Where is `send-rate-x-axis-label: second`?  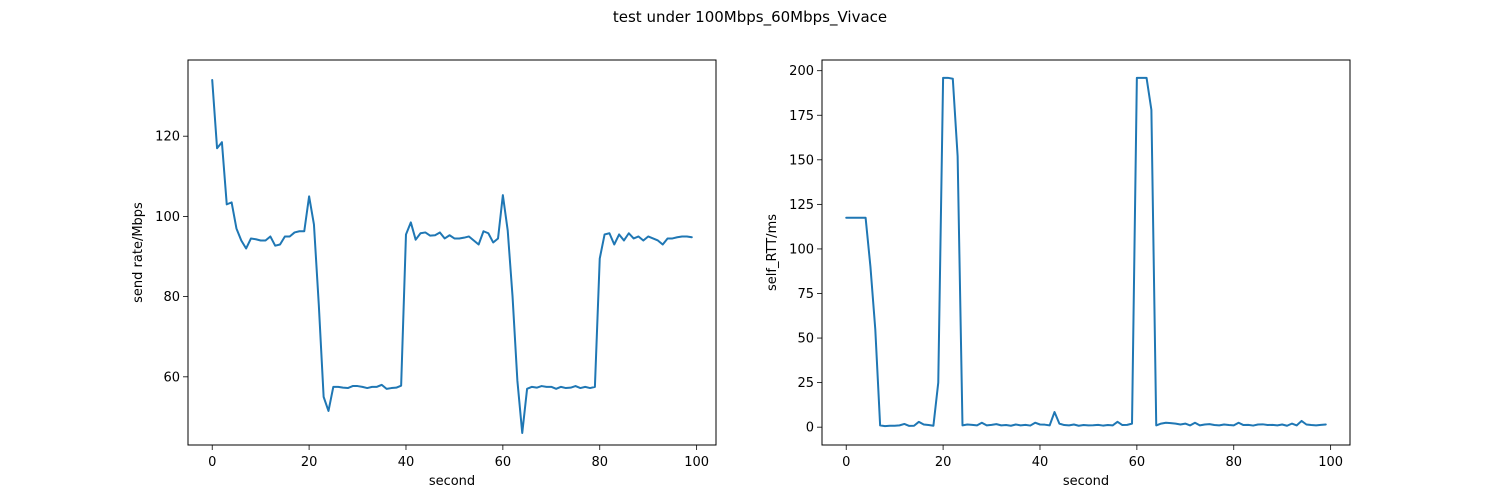 send-rate-x-axis-label: second is located at coordinates (452, 481).